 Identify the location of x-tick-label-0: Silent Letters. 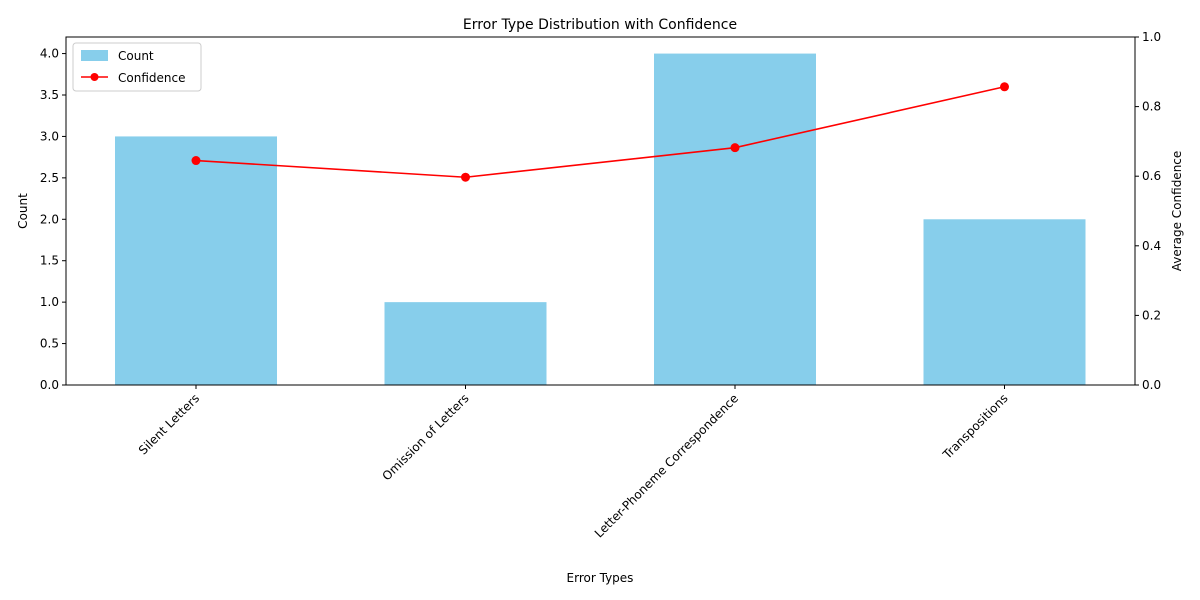
(169, 424).